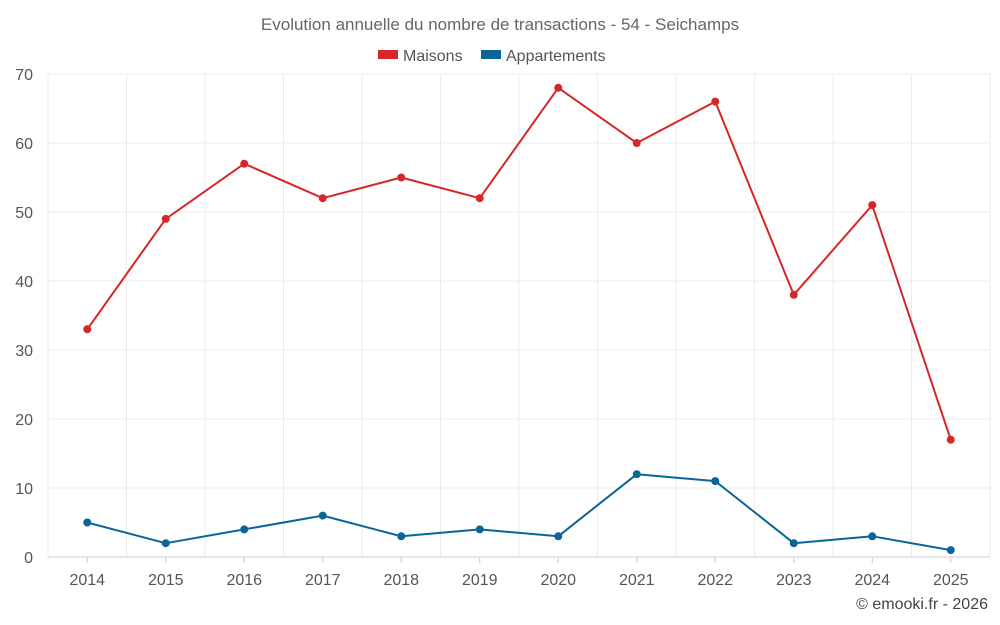 This screenshot has height=625, width=1000. What do you see at coordinates (636, 474) in the screenshot?
I see `point-appartements-2021` at bounding box center [636, 474].